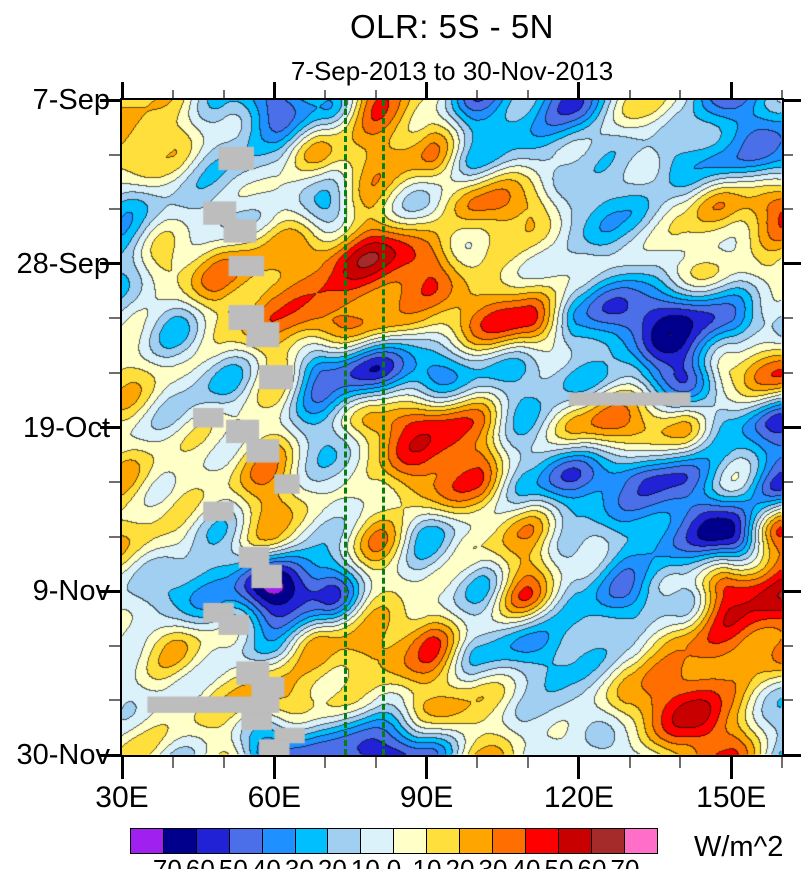 This screenshot has width=801, height=869. Describe the element at coordinates (739, 847) in the screenshot. I see `colorbar-units-label: W/m^2` at that location.